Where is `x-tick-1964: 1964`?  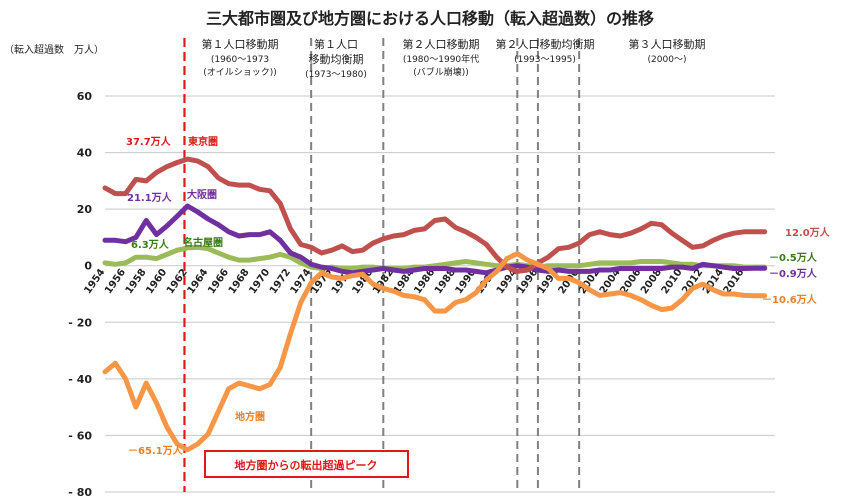
x-tick-1964: 1964 is located at coordinates (198, 281).